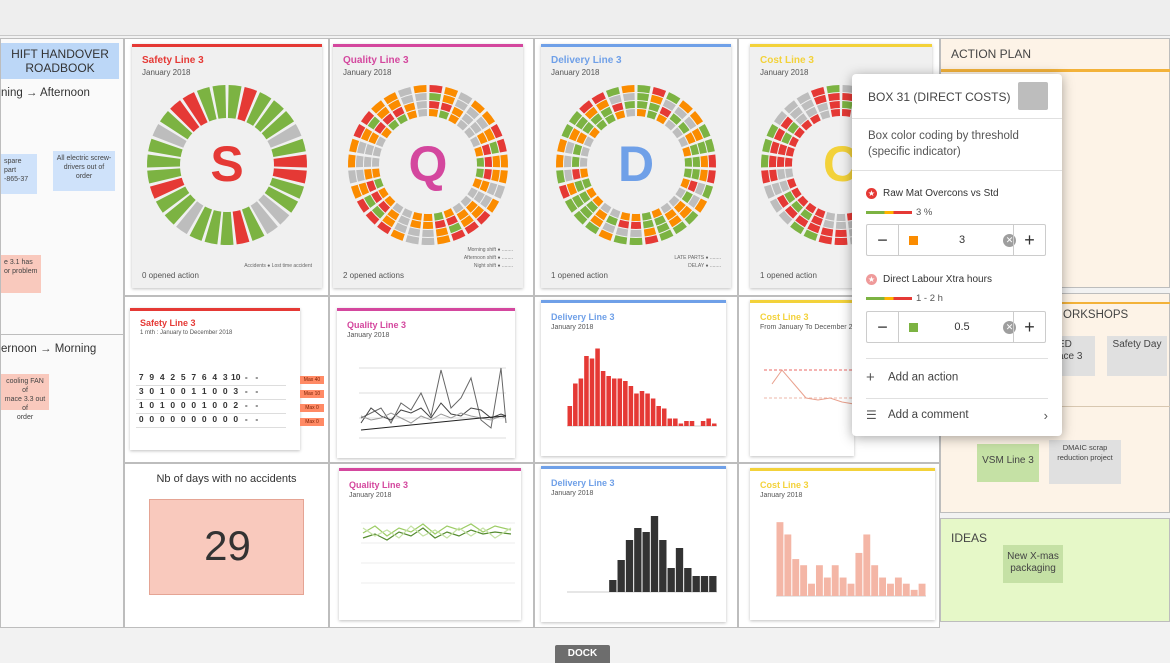 This screenshot has height=663, width=1170. I want to click on delivery-bar-card: Delivery Line 3 January 2018, so click(633, 378).